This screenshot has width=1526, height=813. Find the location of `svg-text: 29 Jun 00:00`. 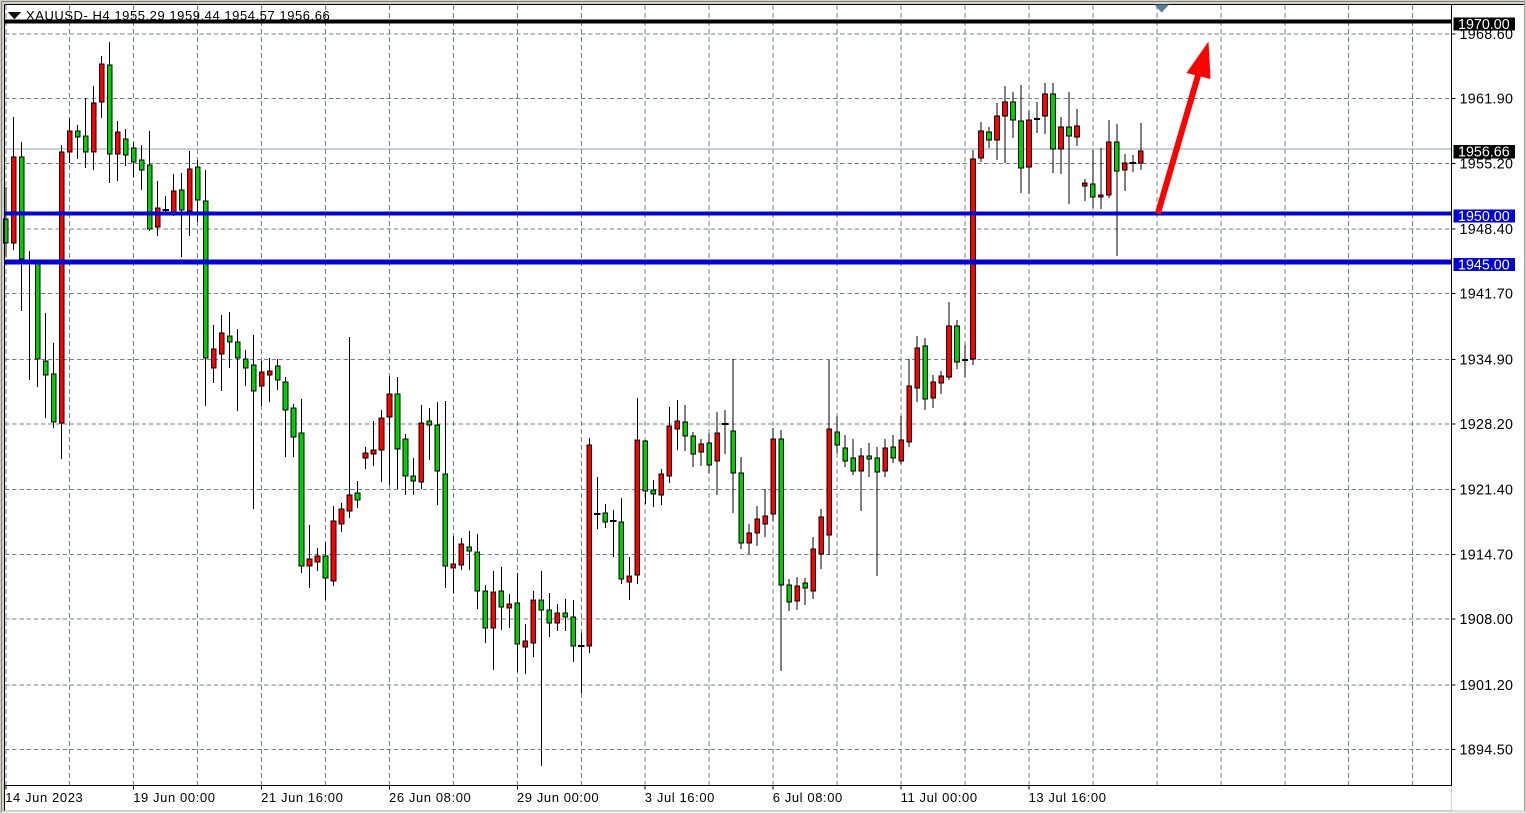

svg-text: 29 Jun 00:00 is located at coordinates (558, 797).